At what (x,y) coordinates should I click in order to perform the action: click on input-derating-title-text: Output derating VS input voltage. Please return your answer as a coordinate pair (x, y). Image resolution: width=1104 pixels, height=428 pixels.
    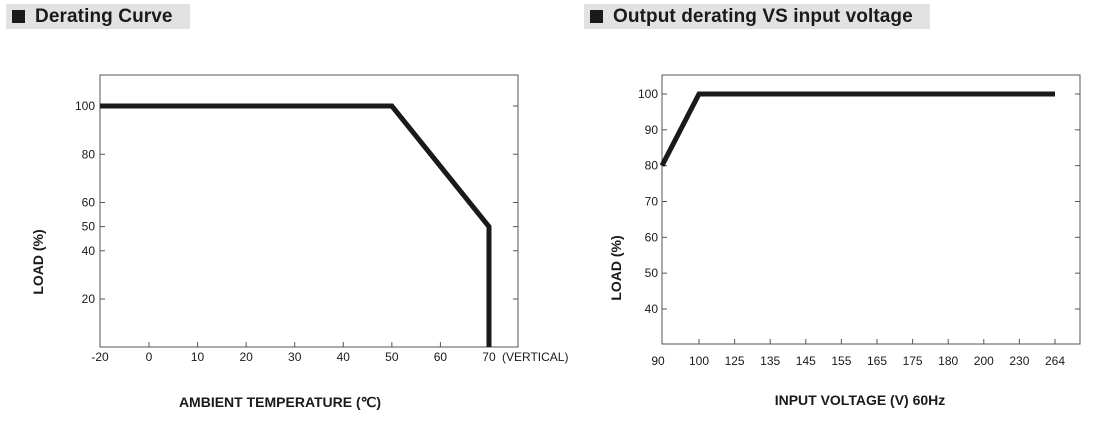
    Looking at the image, I should click on (763, 16).